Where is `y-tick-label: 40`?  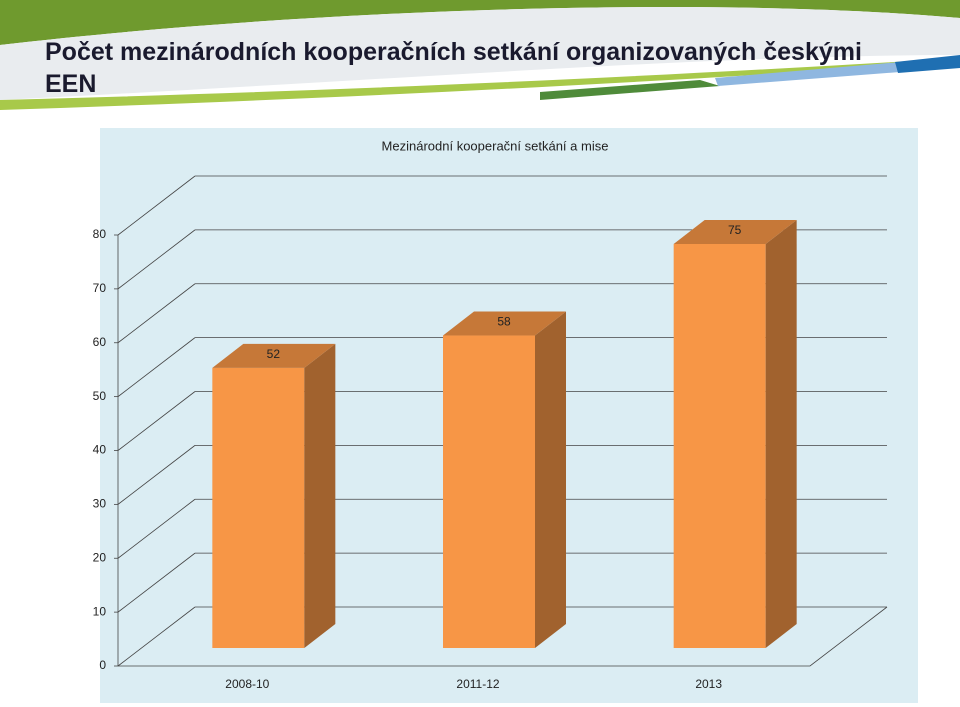
y-tick-label: 40 is located at coordinates (100, 450).